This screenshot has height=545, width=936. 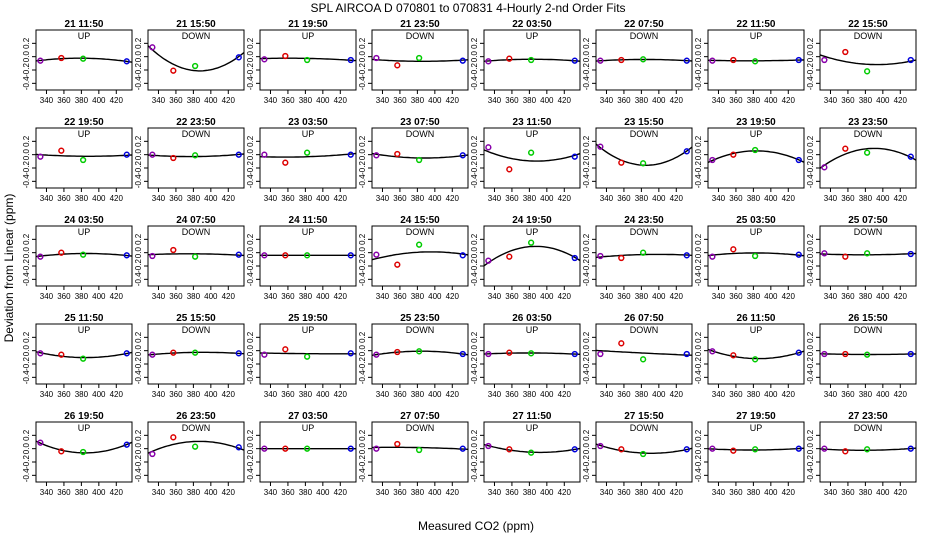 I want to click on panel-title: 23 03:50, so click(x=308, y=122).